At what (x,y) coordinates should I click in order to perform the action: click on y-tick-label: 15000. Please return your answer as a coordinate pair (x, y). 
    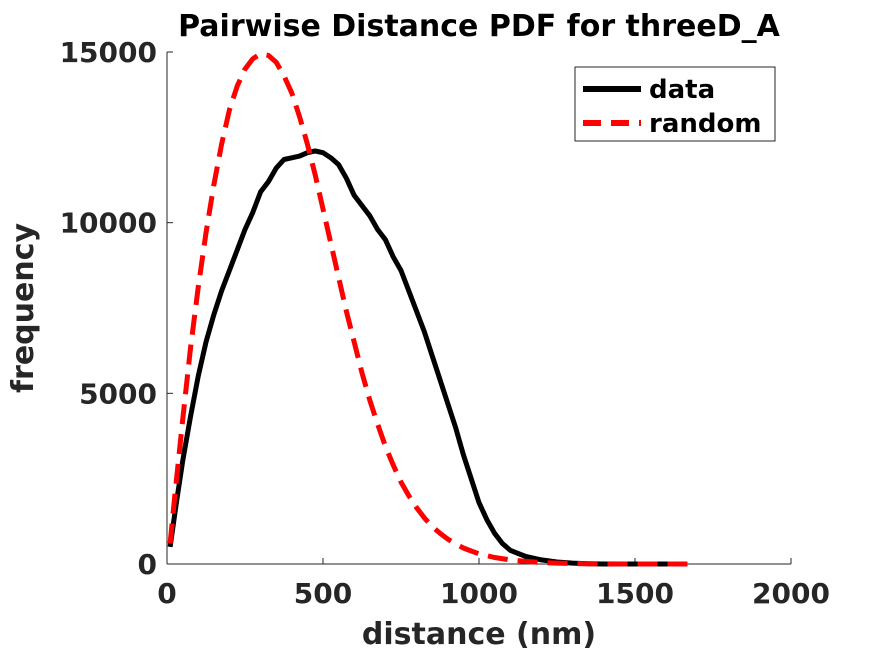
    Looking at the image, I should click on (108, 52).